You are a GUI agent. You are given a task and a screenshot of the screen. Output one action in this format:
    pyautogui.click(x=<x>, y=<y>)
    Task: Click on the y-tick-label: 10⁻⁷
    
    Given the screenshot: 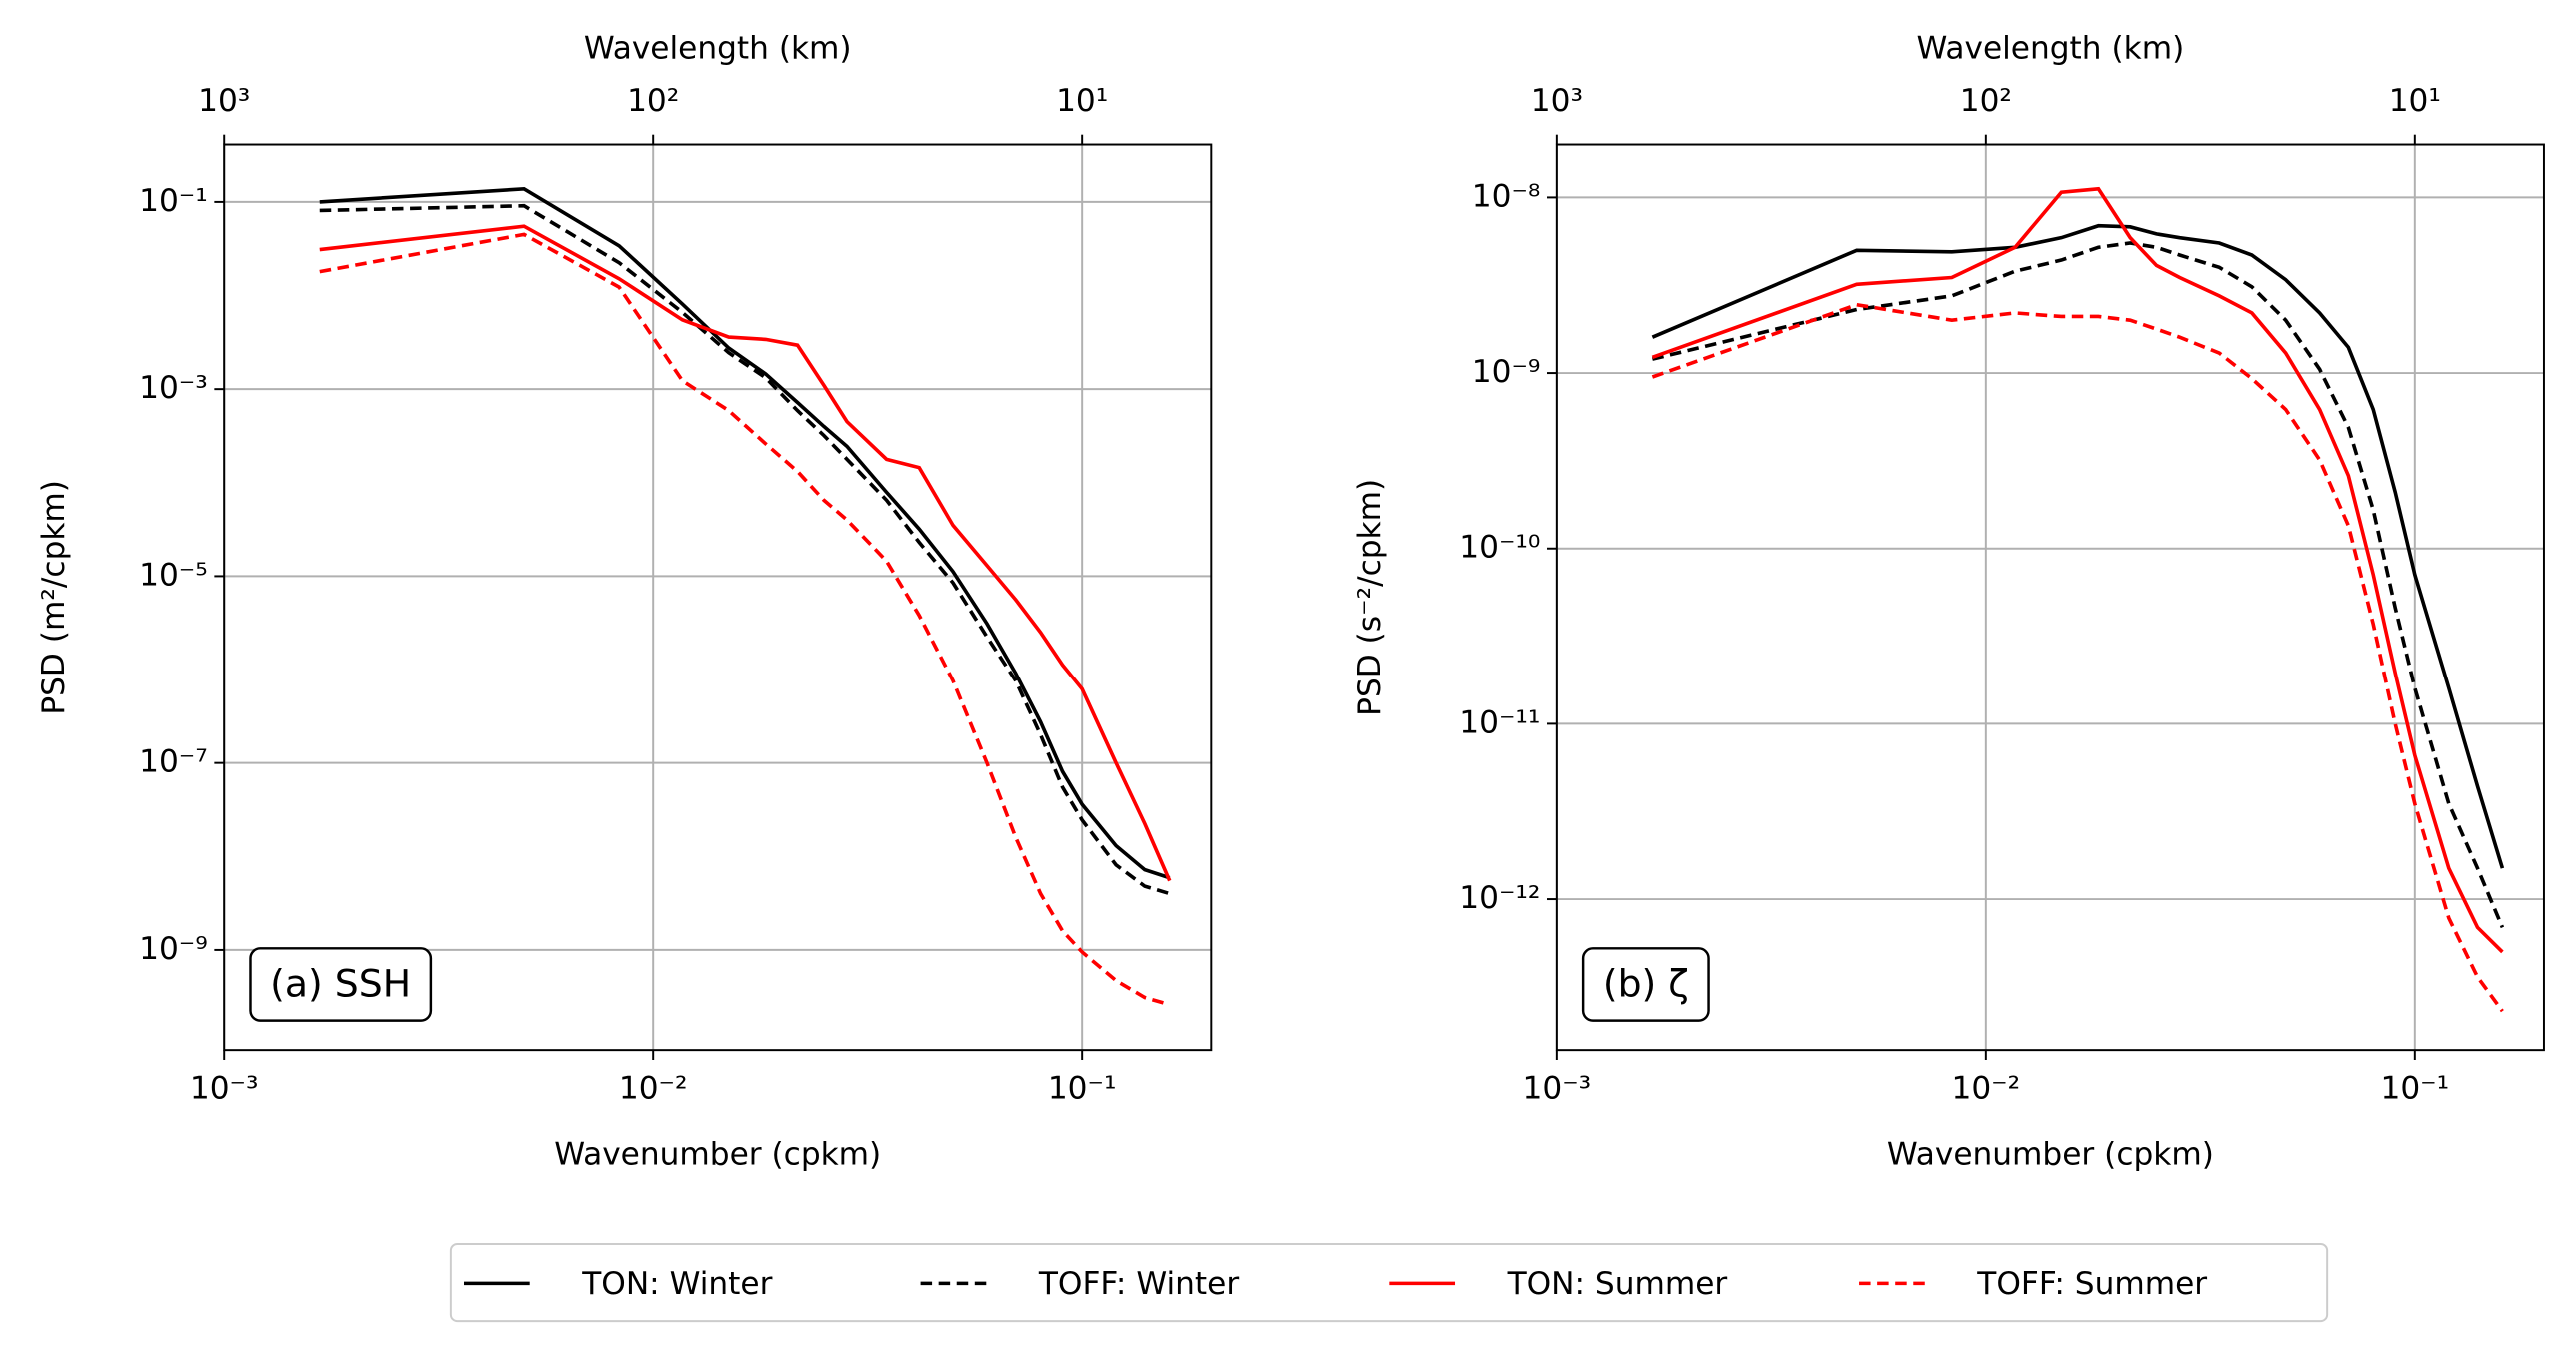 What is the action you would take?
    pyautogui.click(x=174, y=762)
    